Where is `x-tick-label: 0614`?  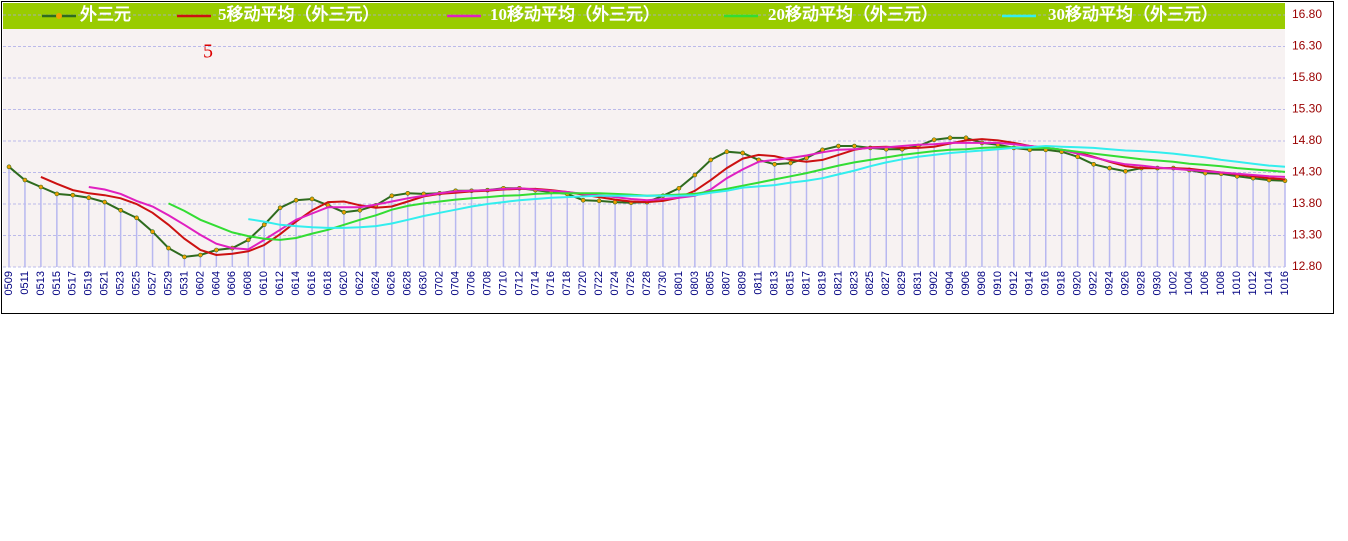
x-tick-label: 0614 is located at coordinates (296, 283).